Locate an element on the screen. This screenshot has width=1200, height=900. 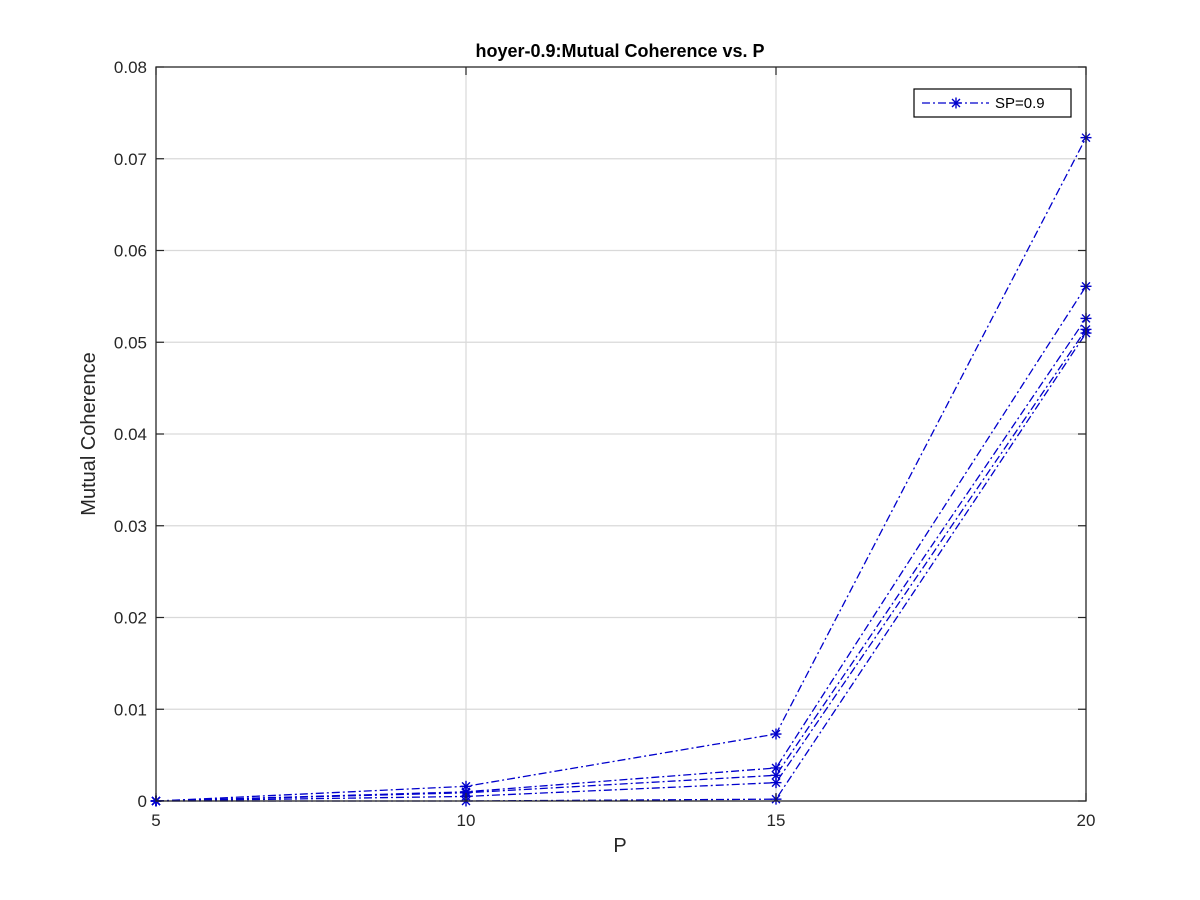
y-tick-label: 0 is located at coordinates (142, 801).